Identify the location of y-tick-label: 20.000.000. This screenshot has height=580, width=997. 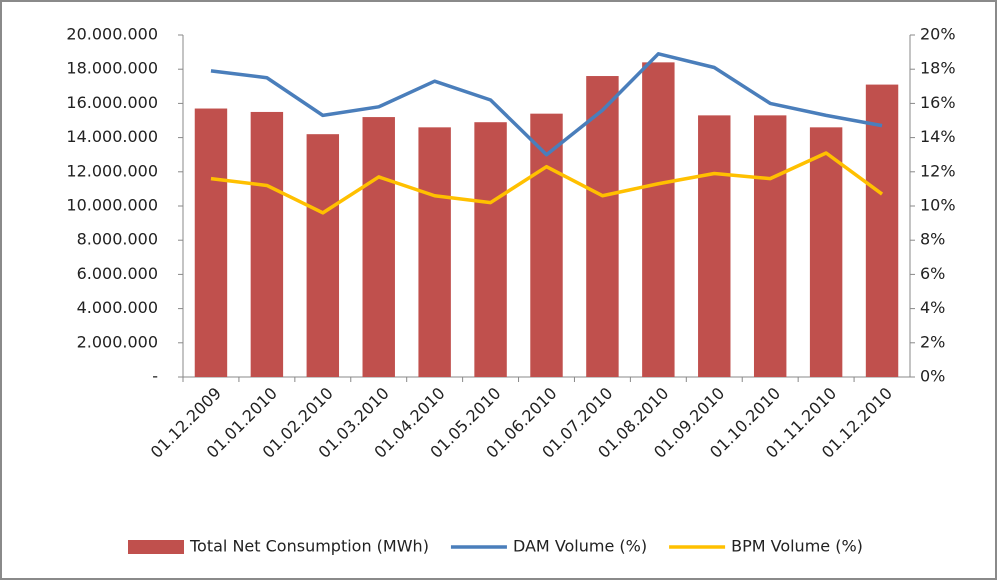
(112, 34).